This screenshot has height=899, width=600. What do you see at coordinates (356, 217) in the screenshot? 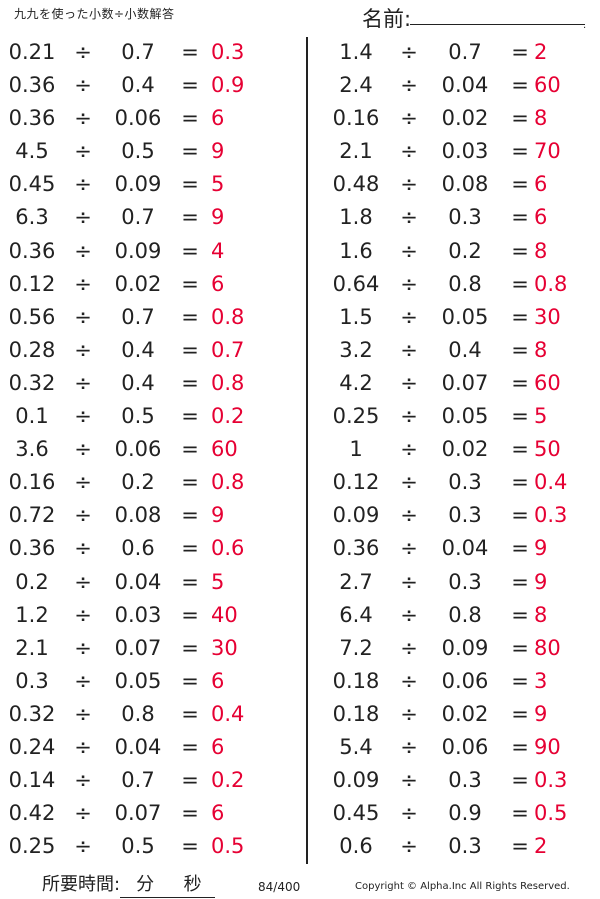
I see `dividend: 1.8` at bounding box center [356, 217].